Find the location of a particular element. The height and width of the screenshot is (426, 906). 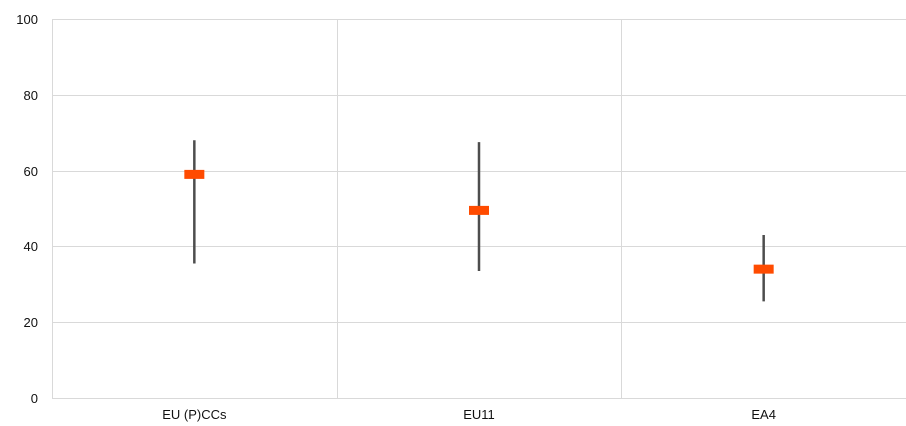

y-tick-label: 100 is located at coordinates (27, 19).